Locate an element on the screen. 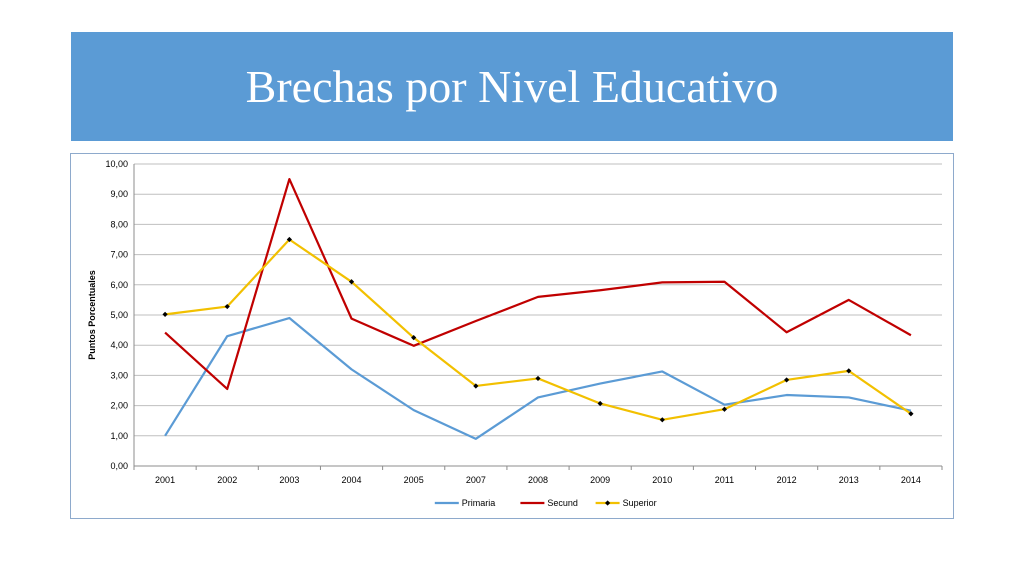  legend-marker-superior is located at coordinates (608, 503).